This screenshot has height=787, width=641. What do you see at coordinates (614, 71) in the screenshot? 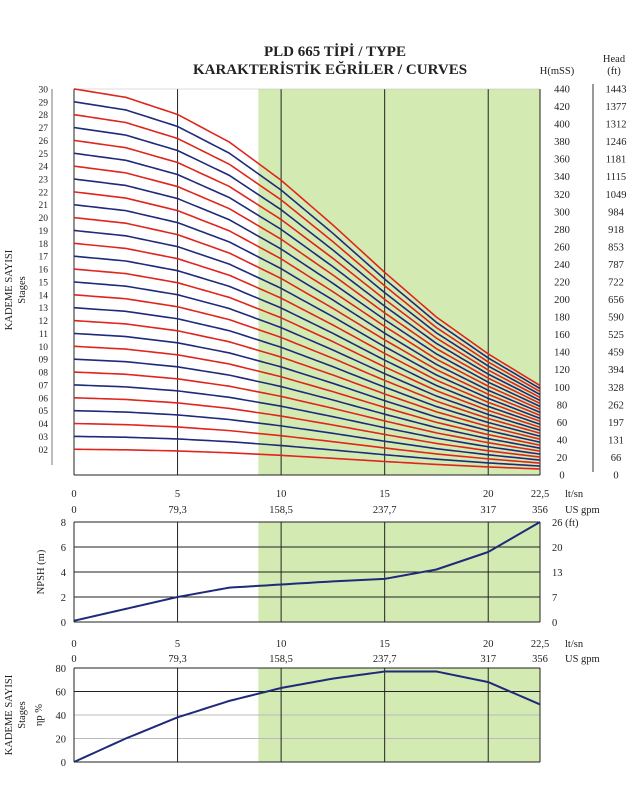
I see `ft-axis-label-2: (ft)` at bounding box center [614, 71].